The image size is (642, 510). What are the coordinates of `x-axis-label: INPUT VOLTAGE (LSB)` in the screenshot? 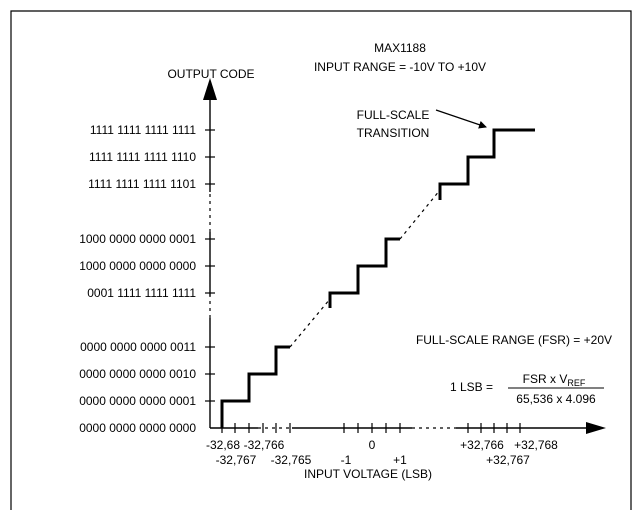 It's located at (368, 474).